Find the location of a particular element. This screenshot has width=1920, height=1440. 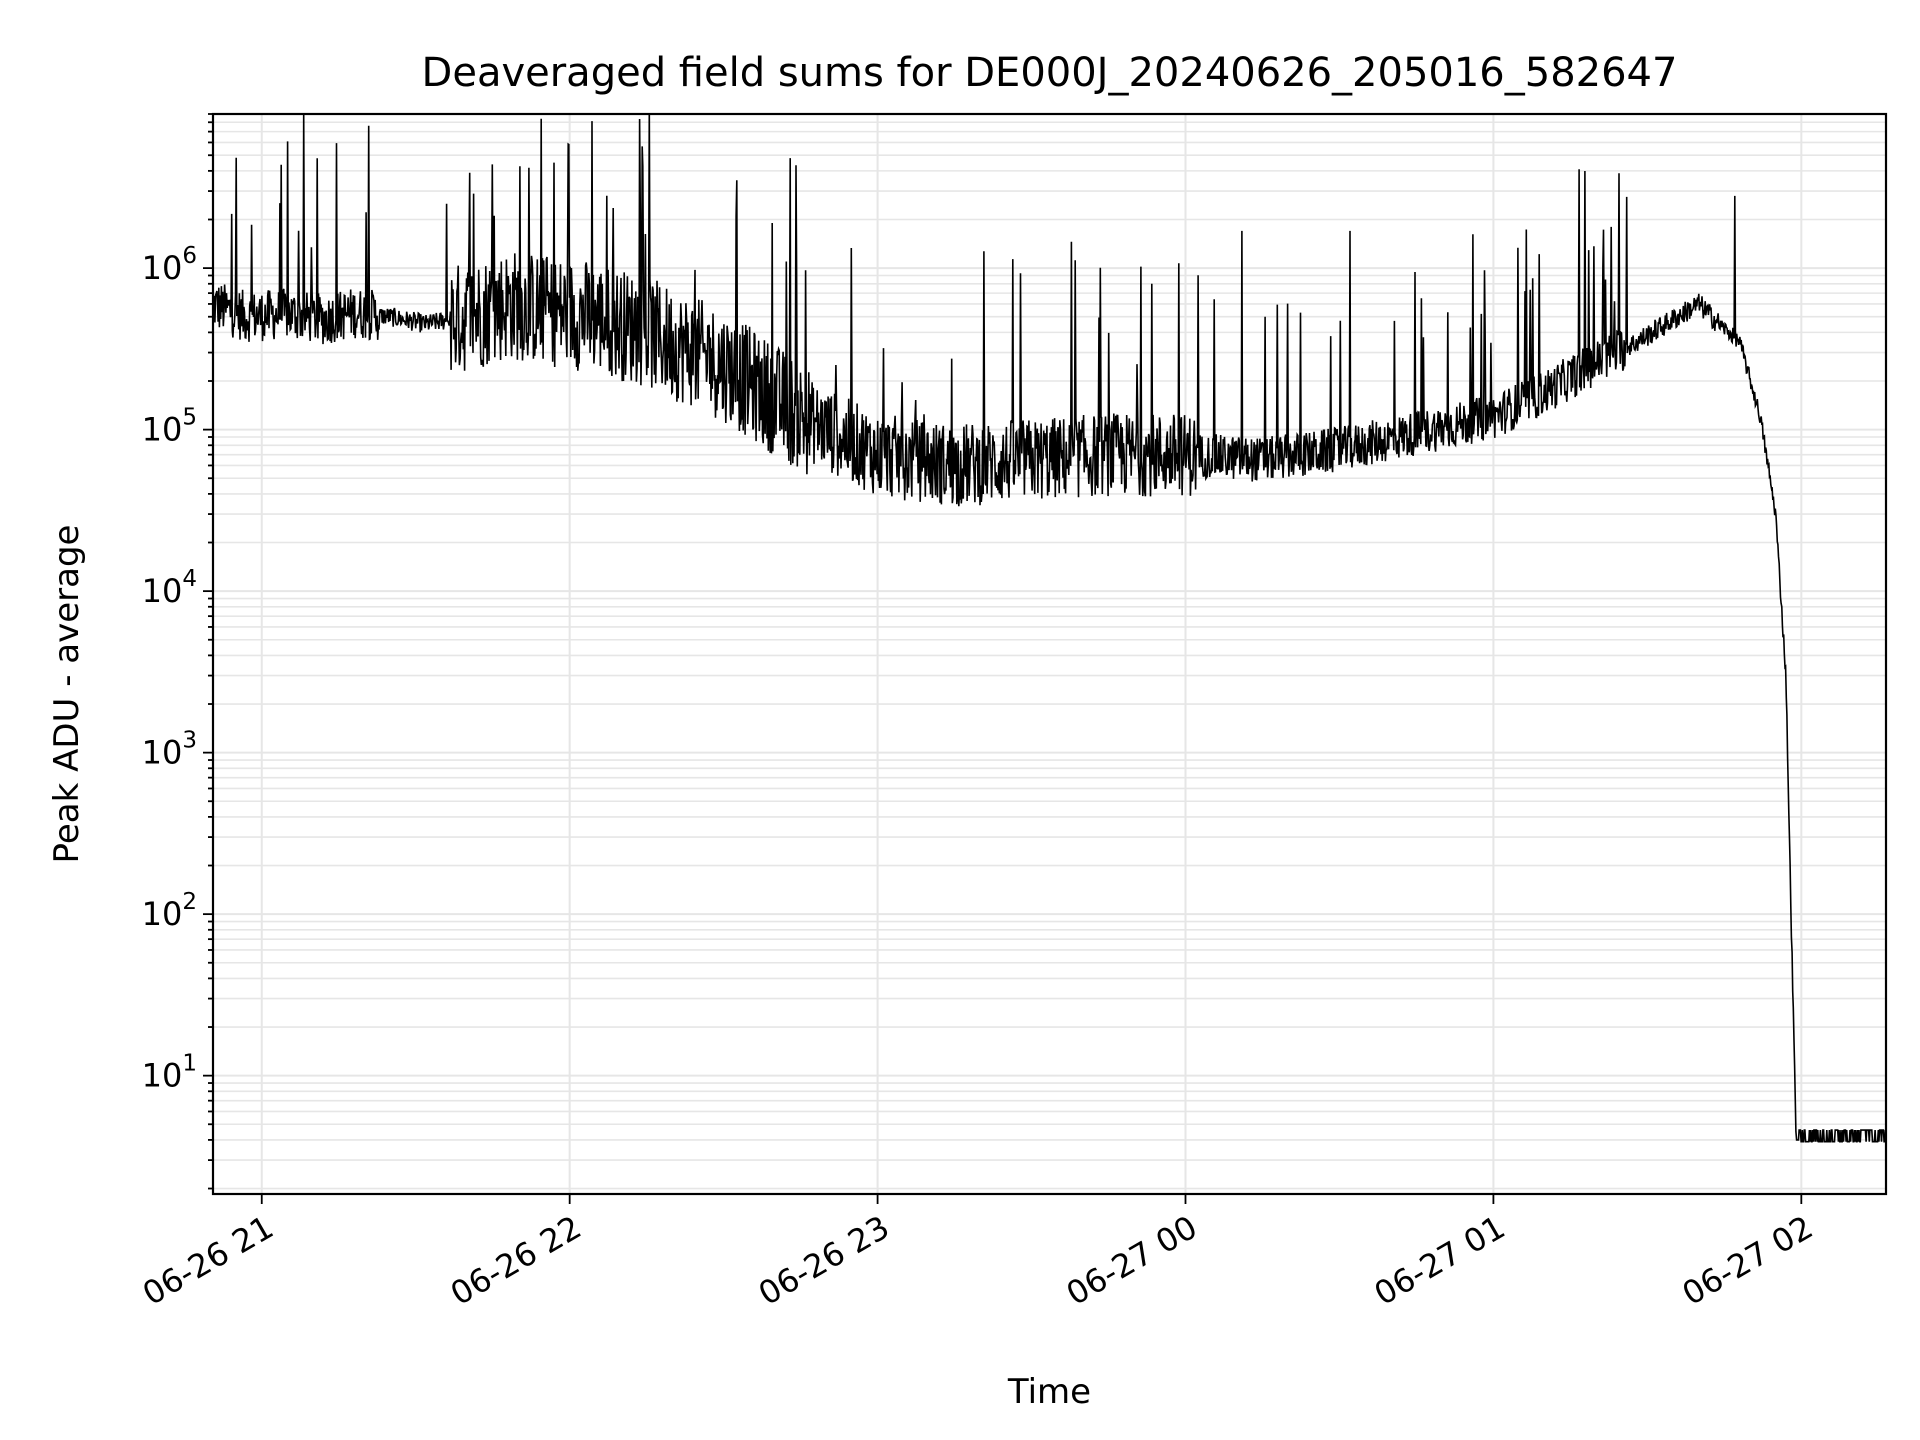

y-tick-label: 10³ is located at coordinates (169, 750).